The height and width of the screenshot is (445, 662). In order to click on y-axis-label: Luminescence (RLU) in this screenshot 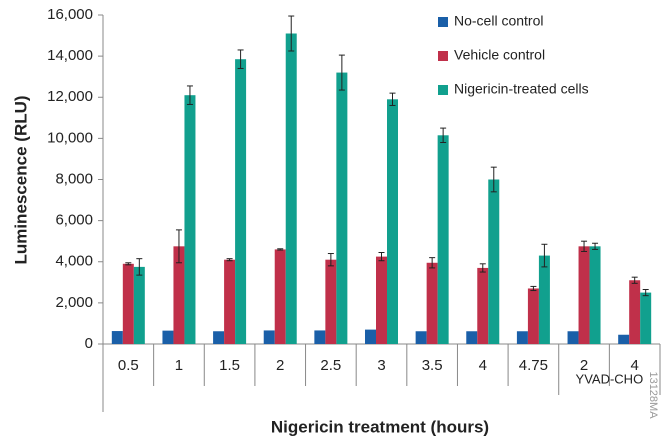, I will do `click(20, 179)`.